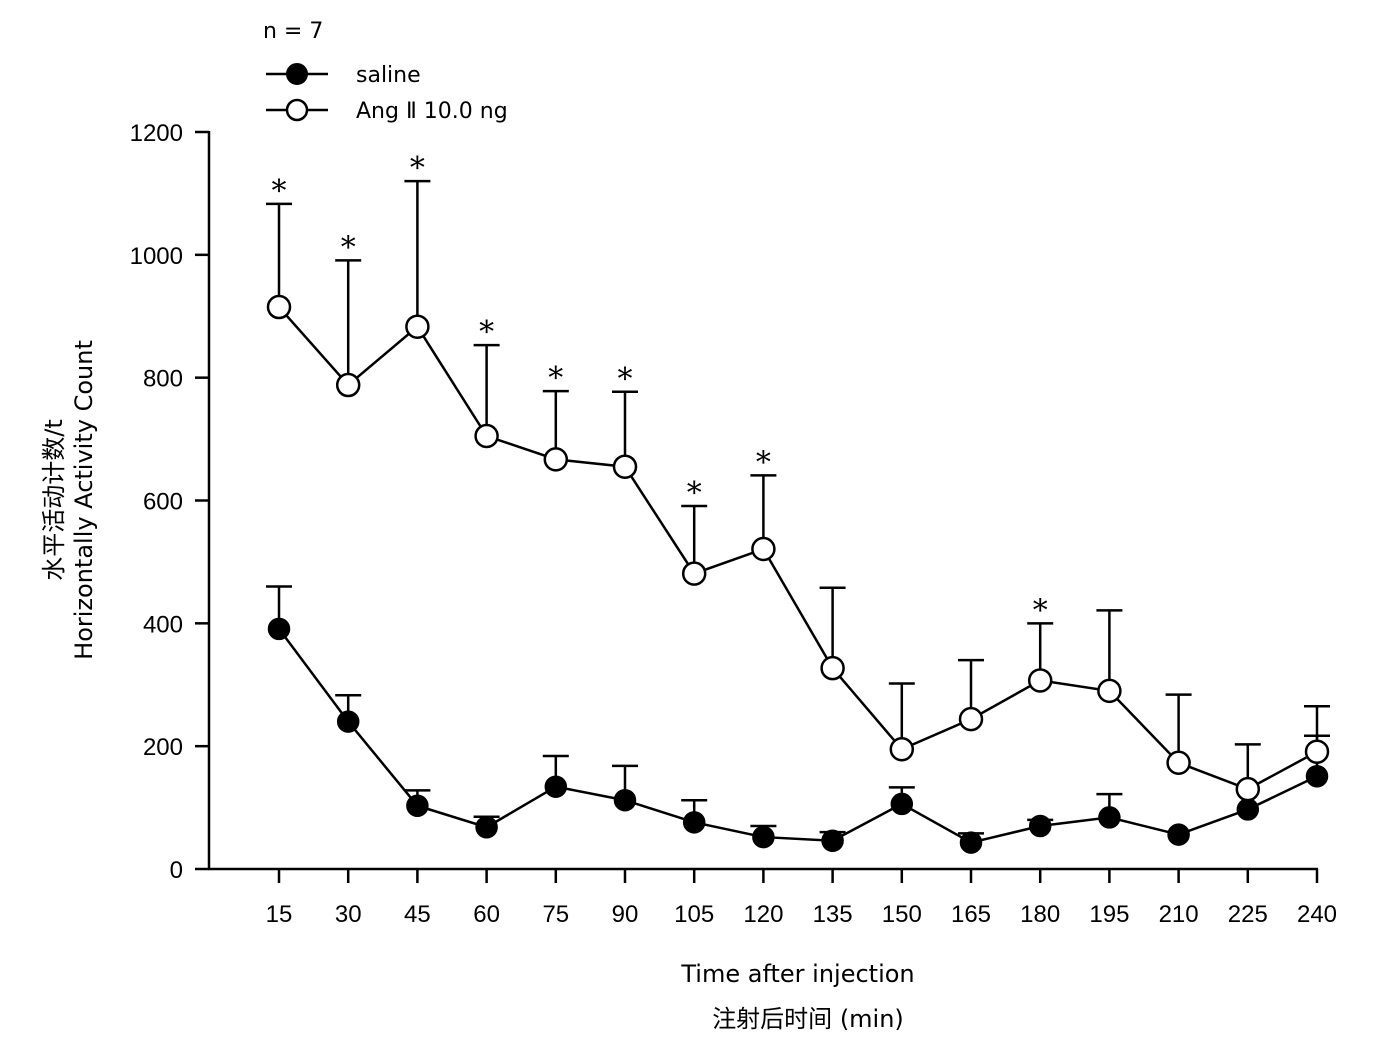 This screenshot has width=1392, height=1052. What do you see at coordinates (343, 75) in the screenshot?
I see `legend-item-saline: saline` at bounding box center [343, 75].